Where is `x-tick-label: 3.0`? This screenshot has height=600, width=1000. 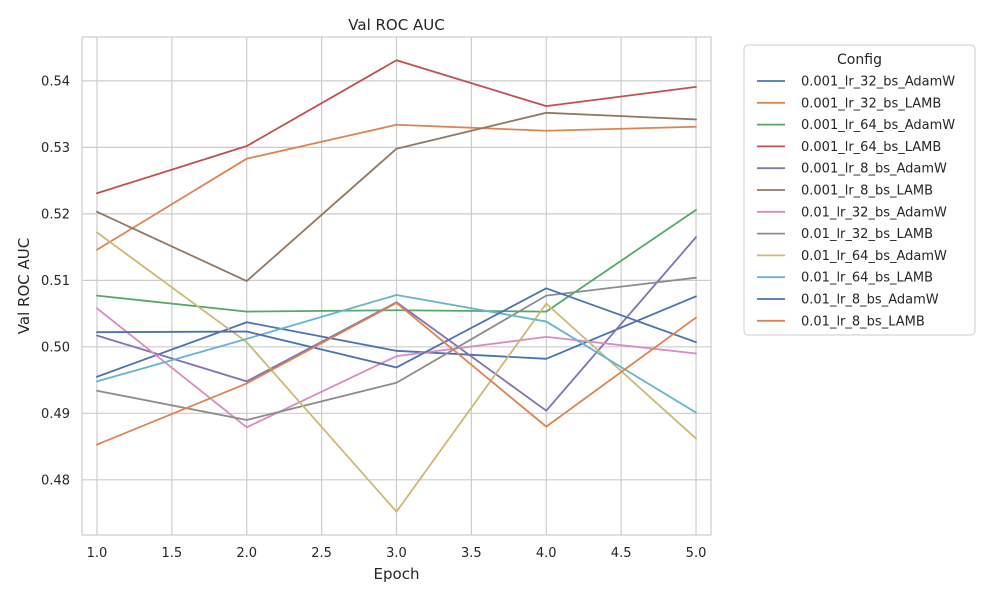 x-tick-label: 3.0 is located at coordinates (396, 553).